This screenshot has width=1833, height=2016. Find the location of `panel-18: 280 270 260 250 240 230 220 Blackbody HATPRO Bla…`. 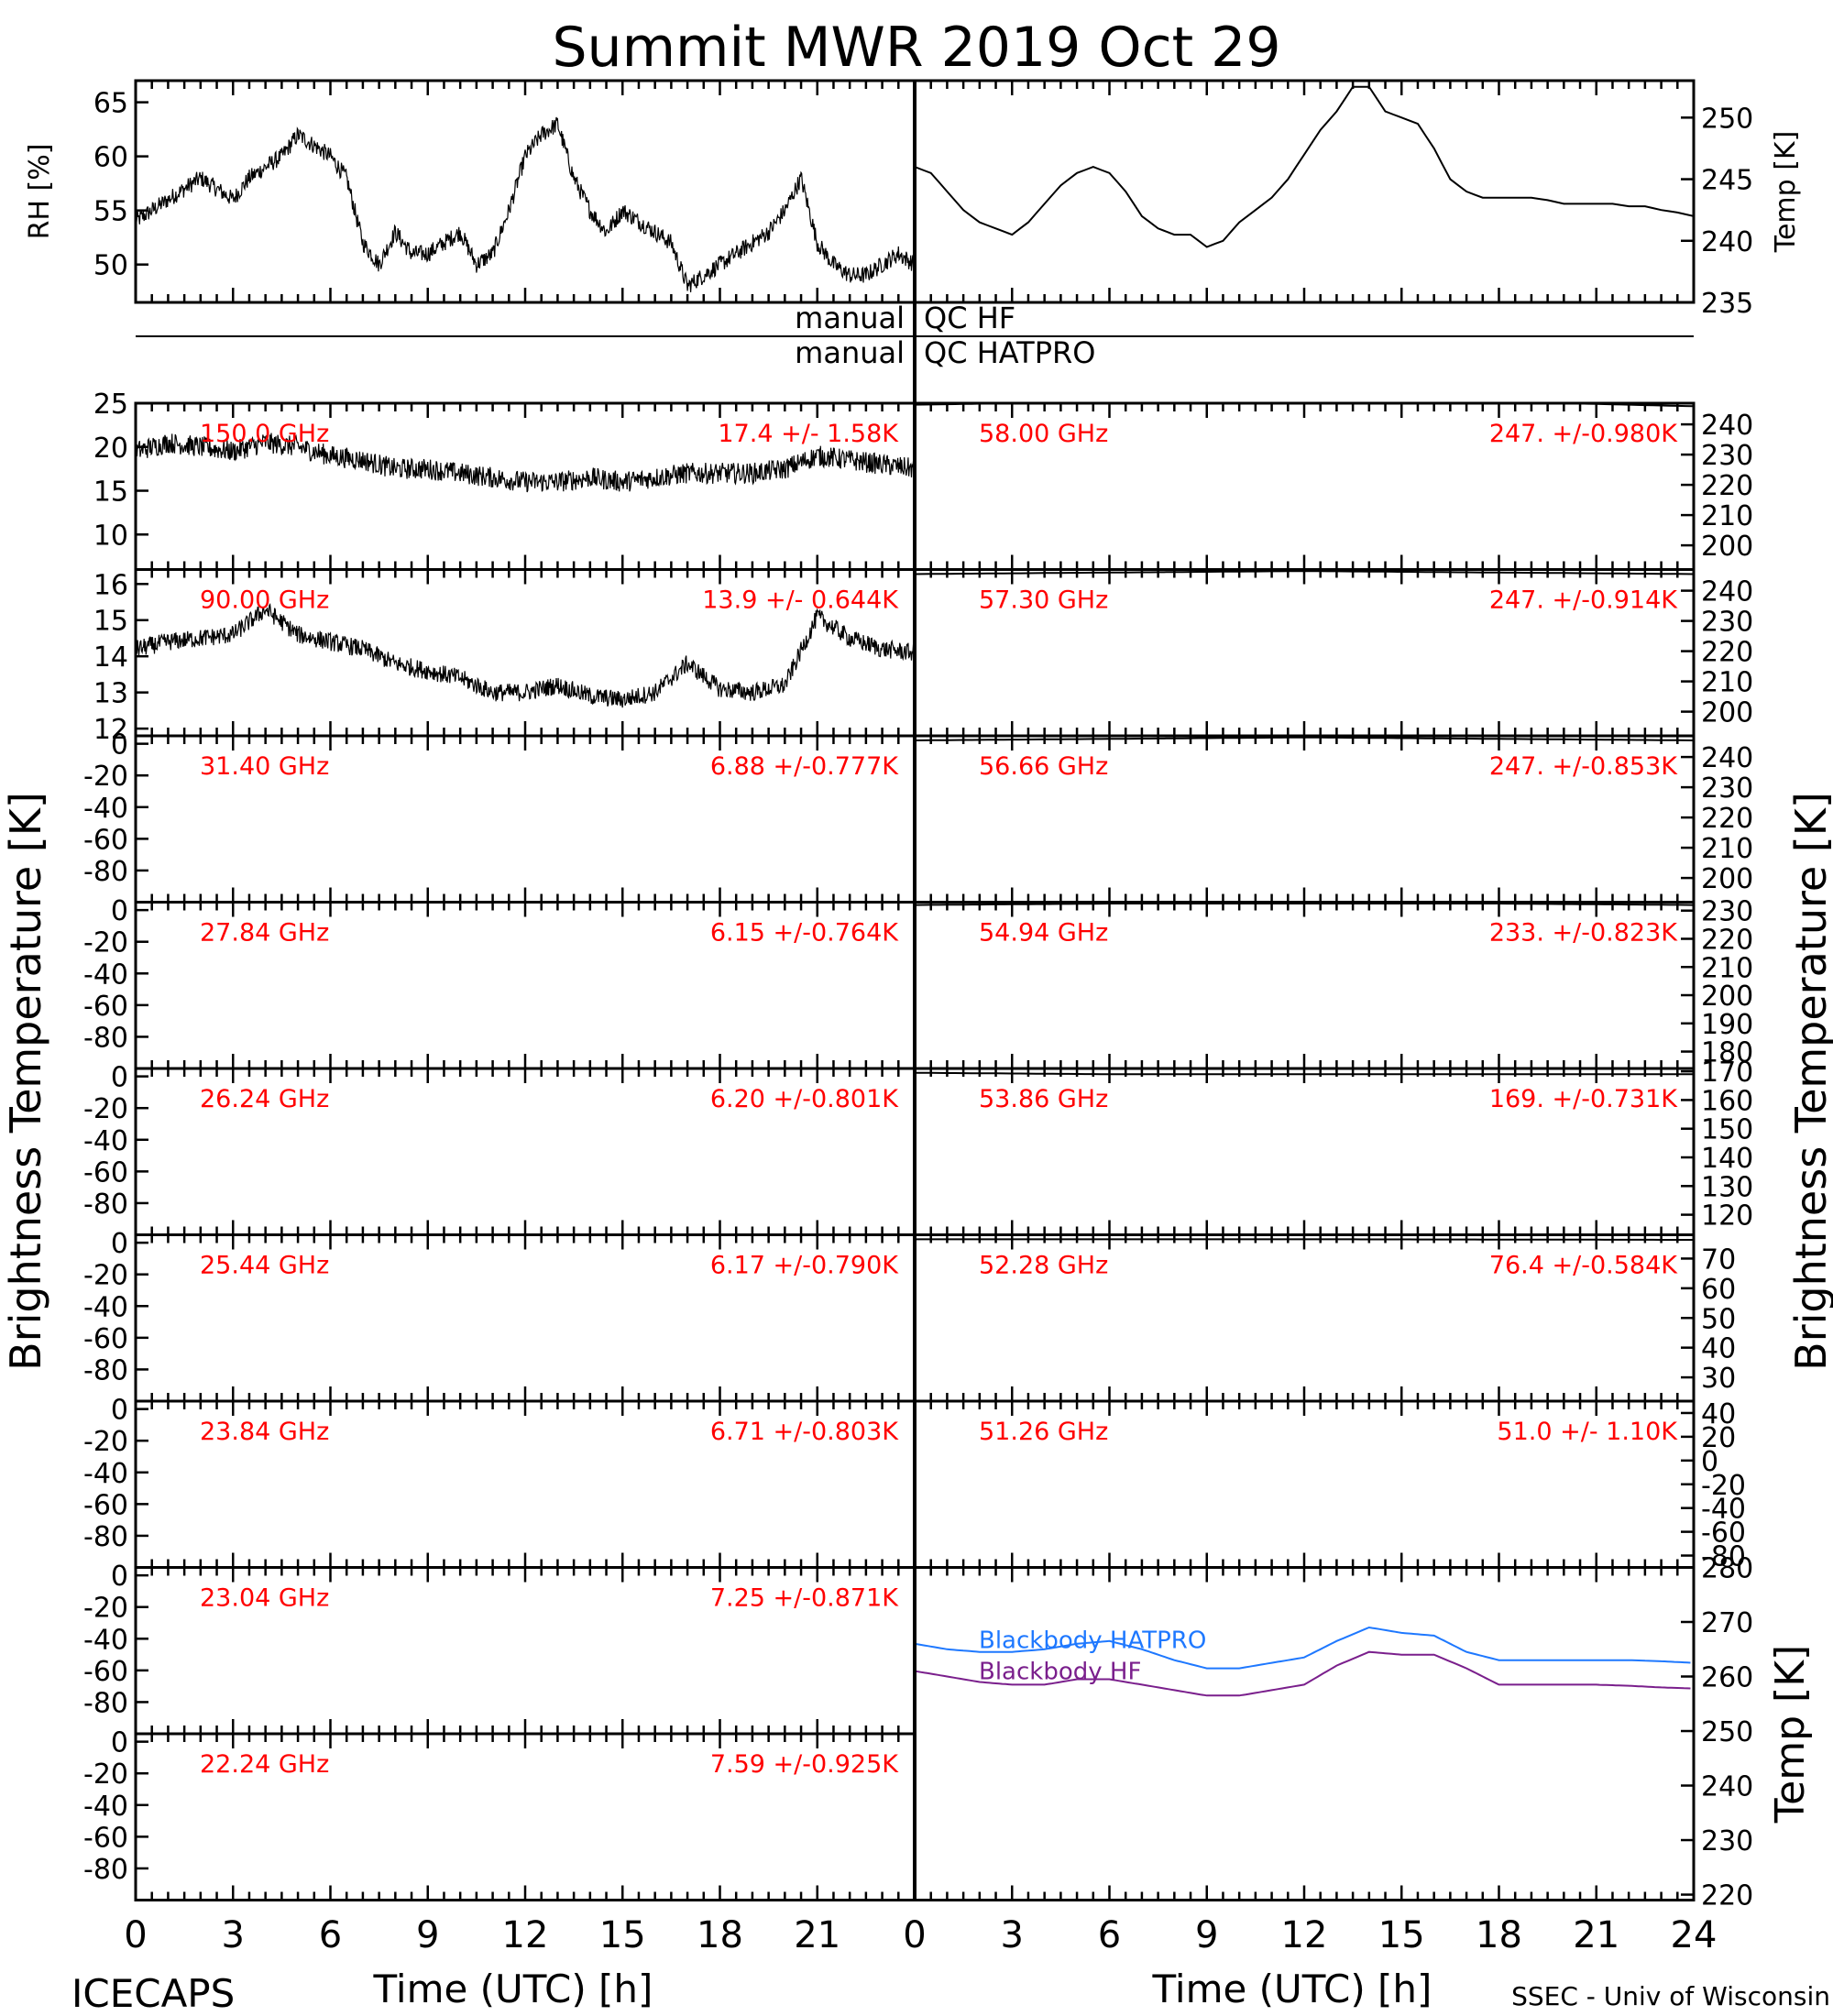

panel-18: 280 270 260 250 240 230 220 Blackbody HATPRO Bla… is located at coordinates (1363, 1732).